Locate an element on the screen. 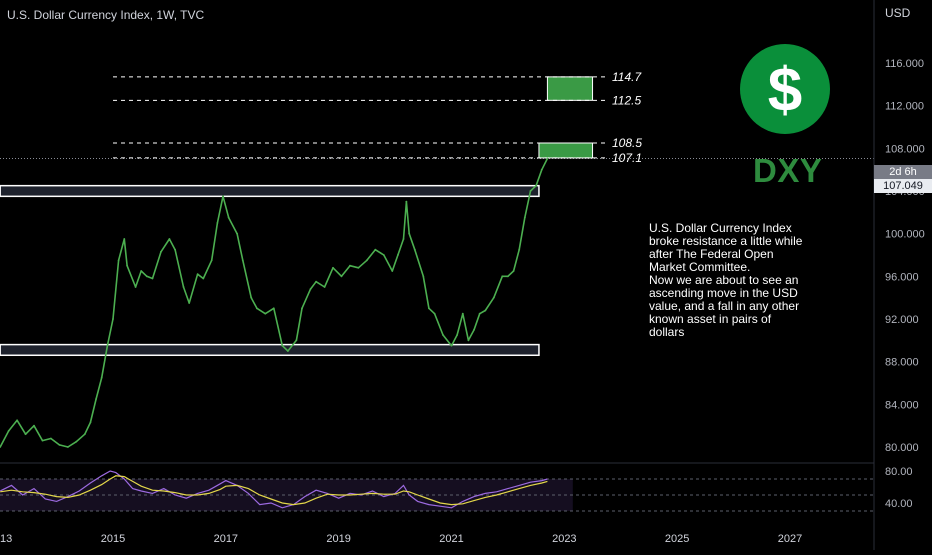  support-zone is located at coordinates (270, 350).